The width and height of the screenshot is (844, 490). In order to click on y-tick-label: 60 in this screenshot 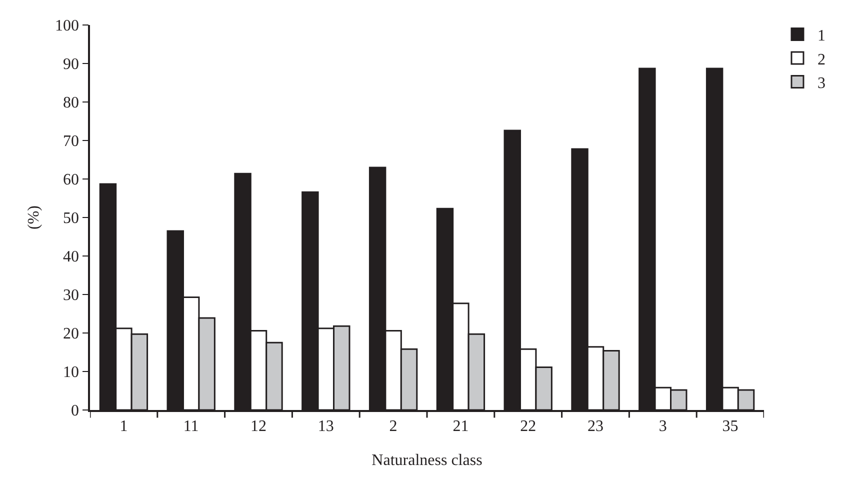, I will do `click(71, 180)`.